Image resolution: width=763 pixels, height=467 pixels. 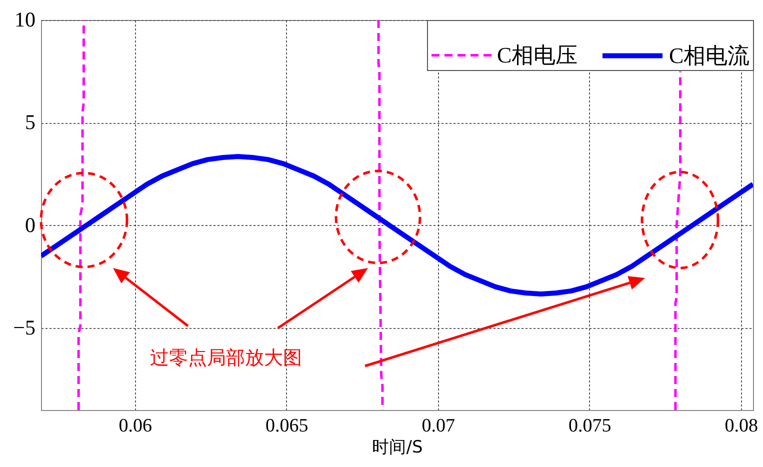 I want to click on x-tick-label: 0.08, so click(x=741, y=426).